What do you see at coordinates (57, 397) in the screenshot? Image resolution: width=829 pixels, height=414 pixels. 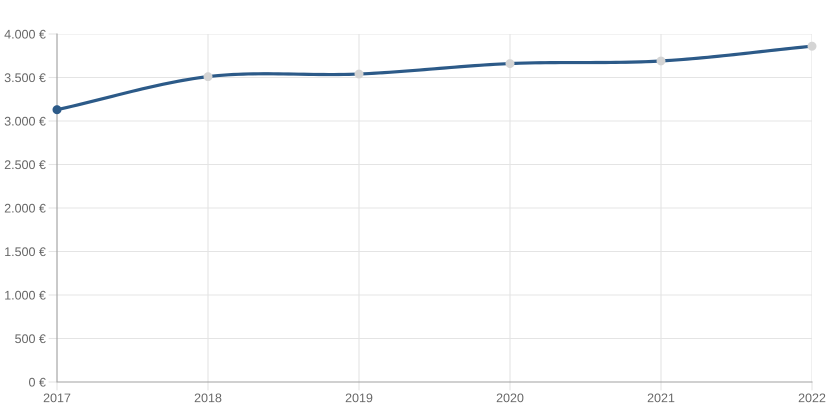 I see `x-tick-label: 2017` at bounding box center [57, 397].